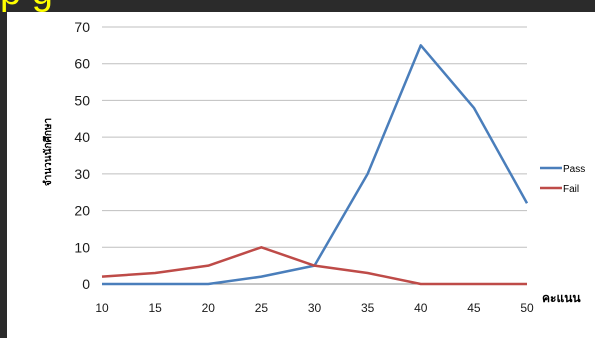 This screenshot has height=338, width=595. What do you see at coordinates (562, 179) in the screenshot?
I see `legend: Pass Fail` at bounding box center [562, 179].